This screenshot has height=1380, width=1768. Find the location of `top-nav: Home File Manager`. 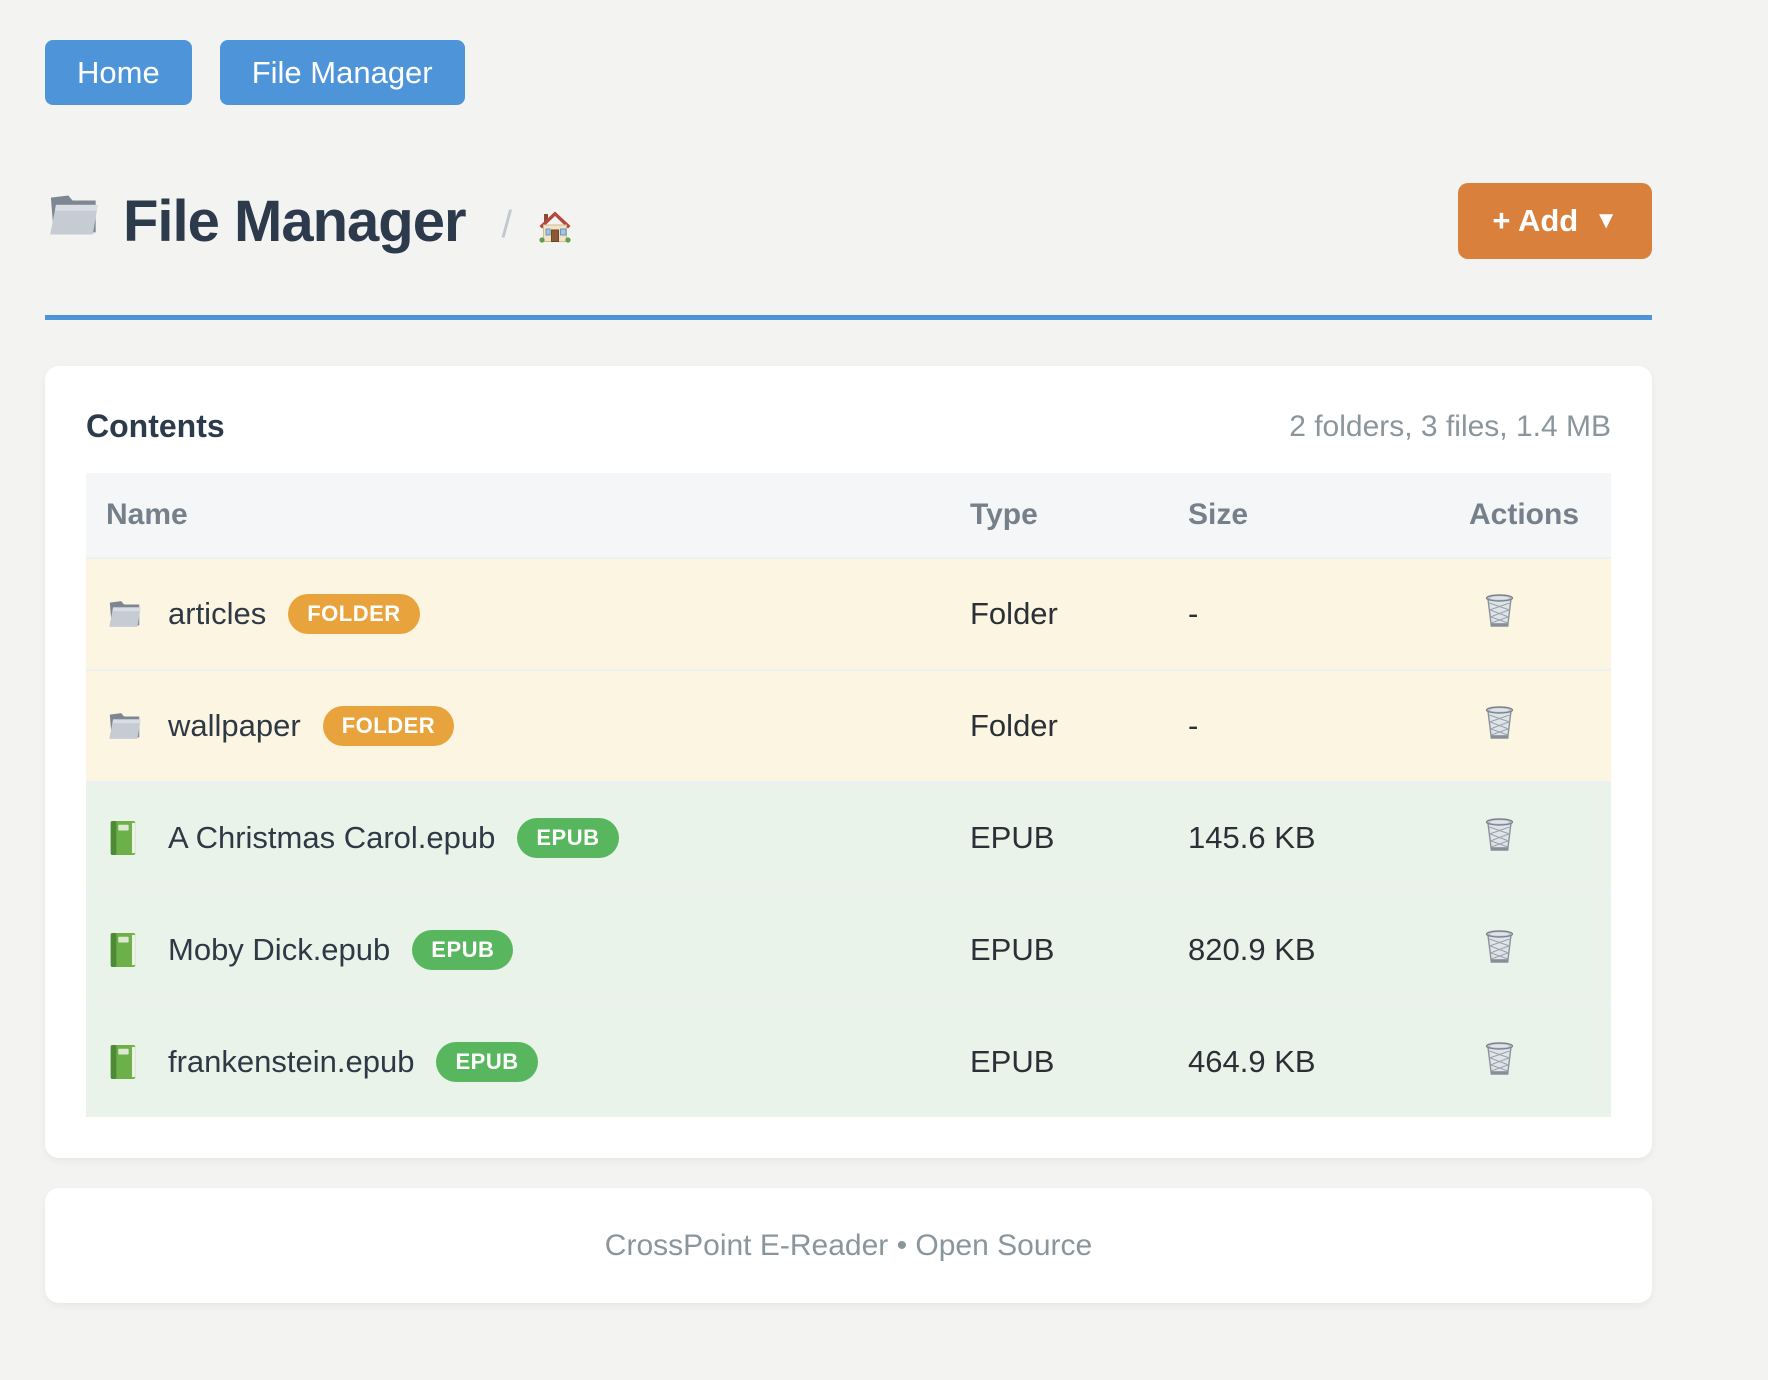

top-nav: Home File Manager is located at coordinates (848, 52).